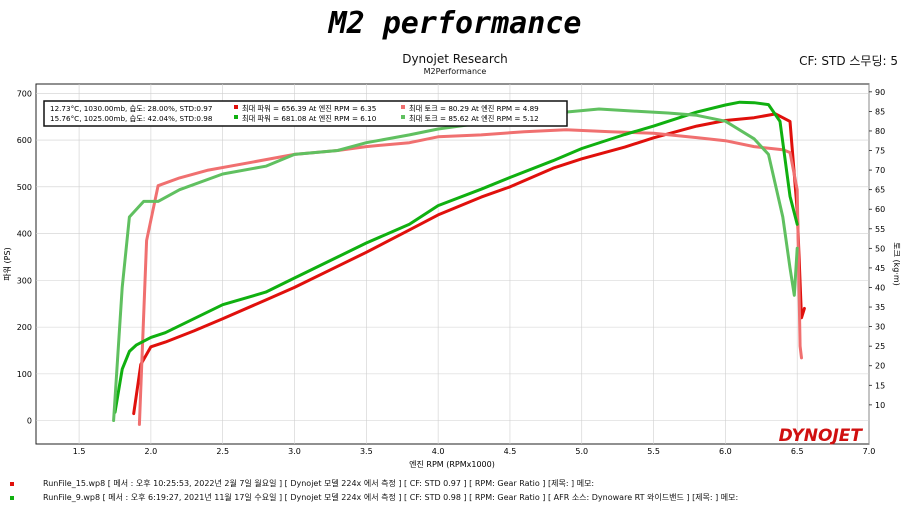 Image resolution: width=910 pixels, height=512 pixels. What do you see at coordinates (725, 451) in the screenshot?
I see `x-tick-label: 6.0` at bounding box center [725, 451].